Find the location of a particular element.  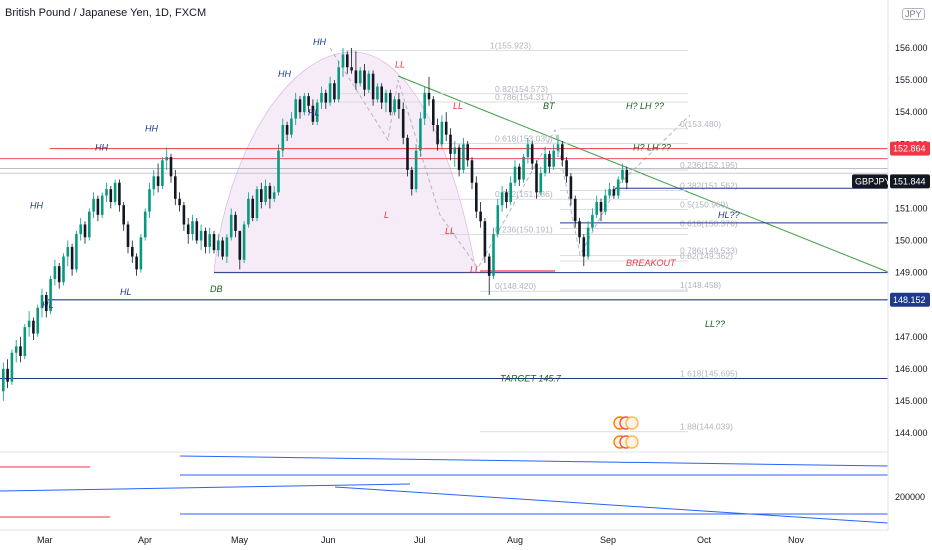

currency-badge: JPY is located at coordinates (913, 14).